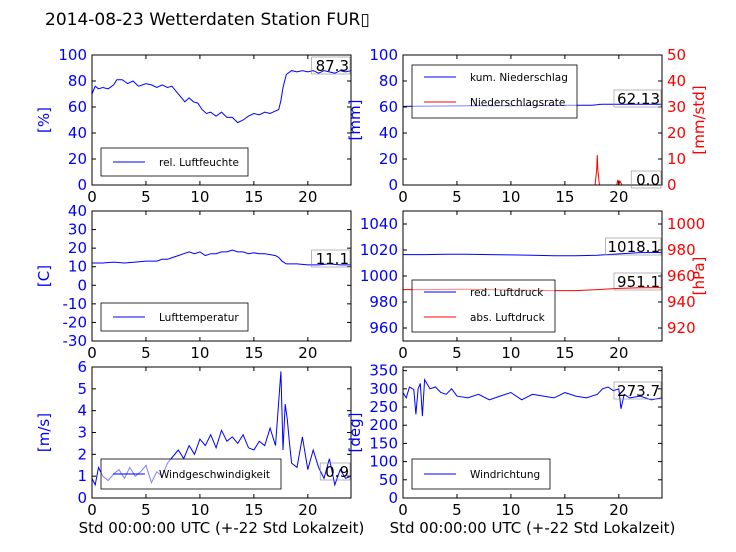 Image resolution: width=736 pixels, height=552 pixels. Describe the element at coordinates (82, 476) in the screenshot. I see `y-tick-label: 1` at that location.